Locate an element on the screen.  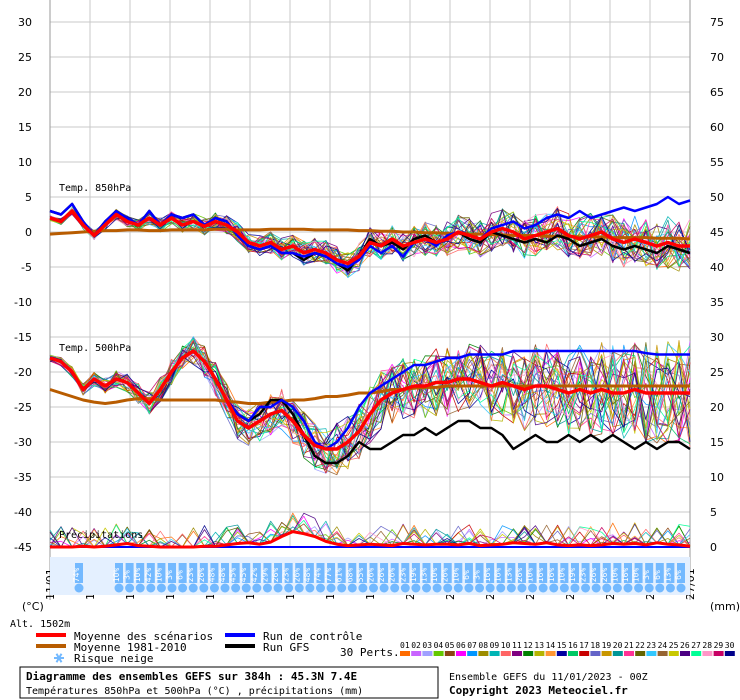
snow-pct-label: 26% is located at coordinates (381, 575).